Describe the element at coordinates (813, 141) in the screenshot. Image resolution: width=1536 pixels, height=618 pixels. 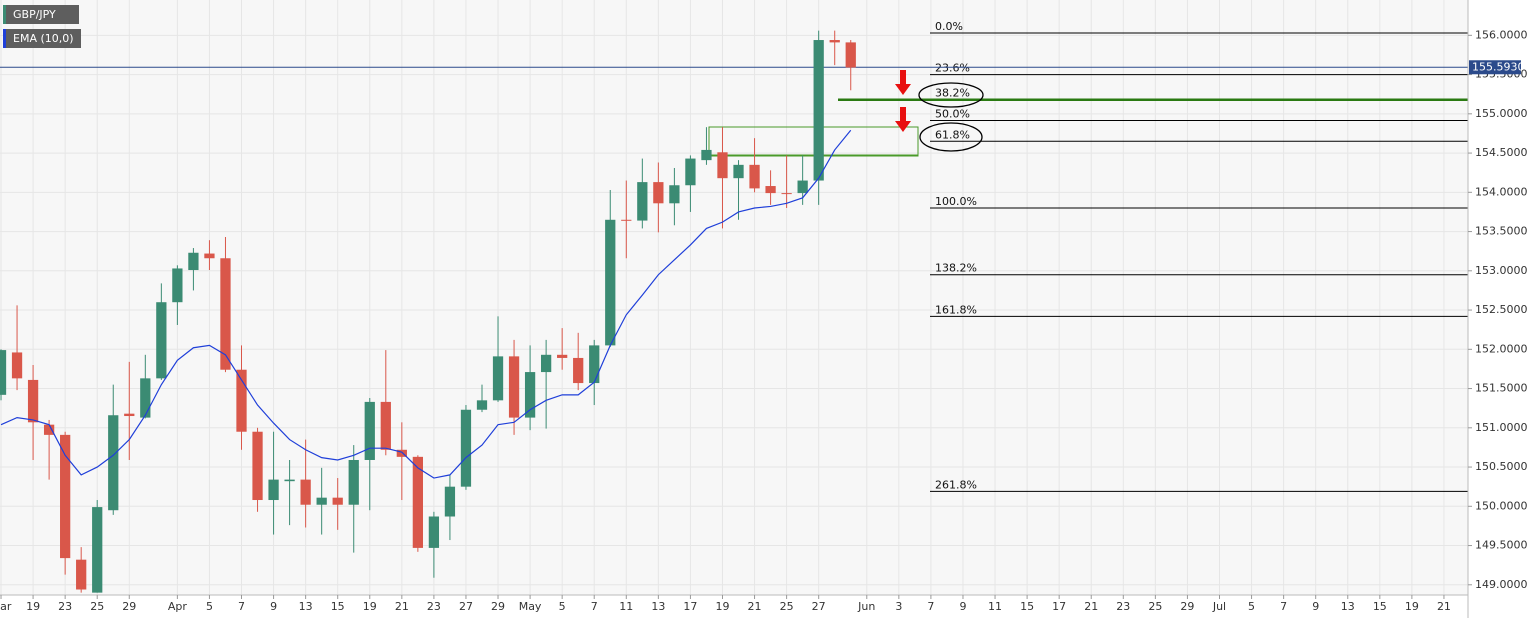
I see `zone-box` at that location.